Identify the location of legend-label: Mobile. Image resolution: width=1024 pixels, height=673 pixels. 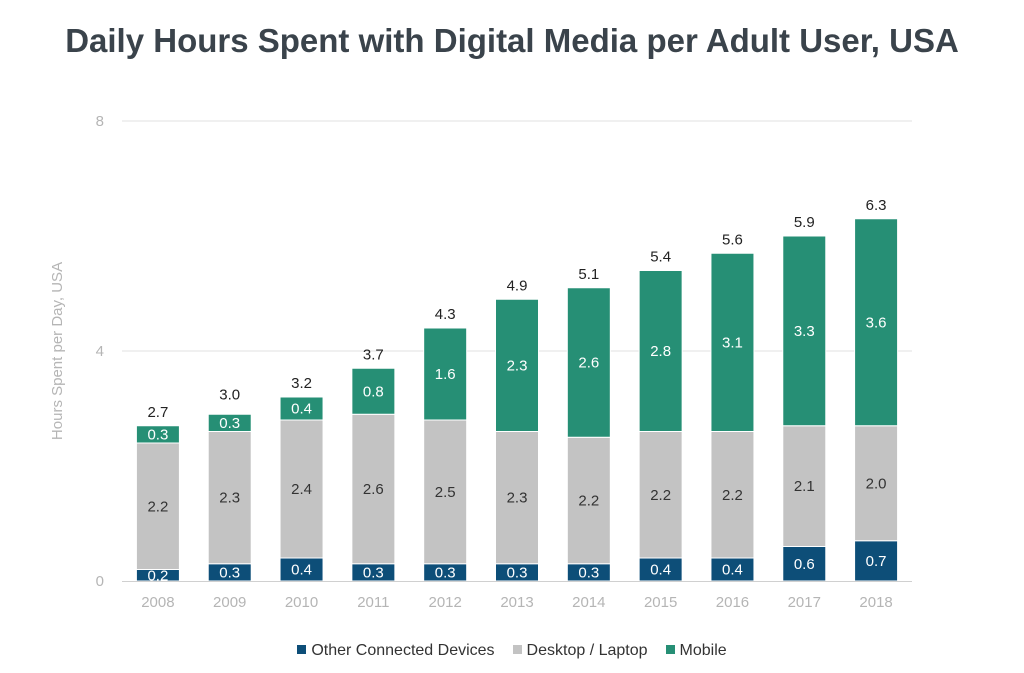
(703, 650).